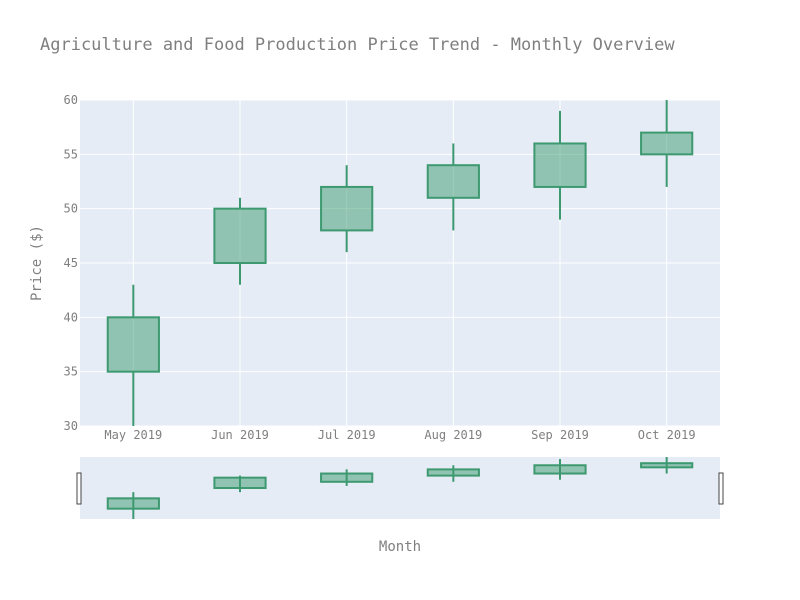  What do you see at coordinates (71, 317) in the screenshot?
I see `y-tick-label: 40` at bounding box center [71, 317].